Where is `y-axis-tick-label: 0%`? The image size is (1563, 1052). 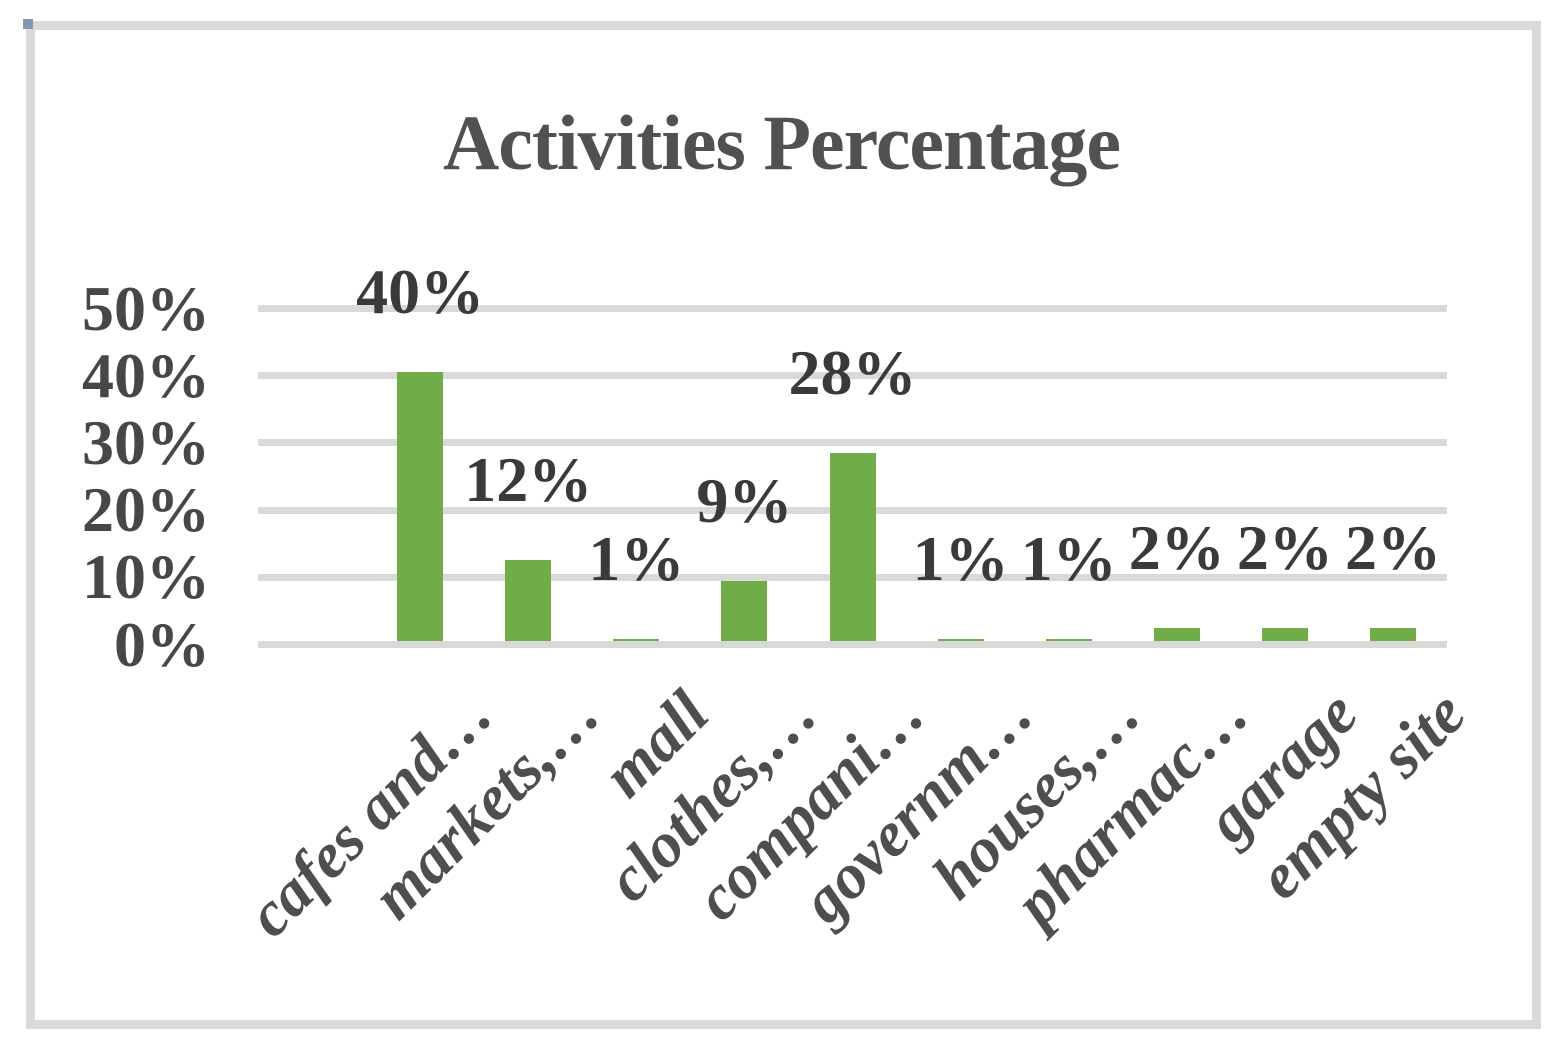 y-axis-tick-label: 0% is located at coordinates (162, 644).